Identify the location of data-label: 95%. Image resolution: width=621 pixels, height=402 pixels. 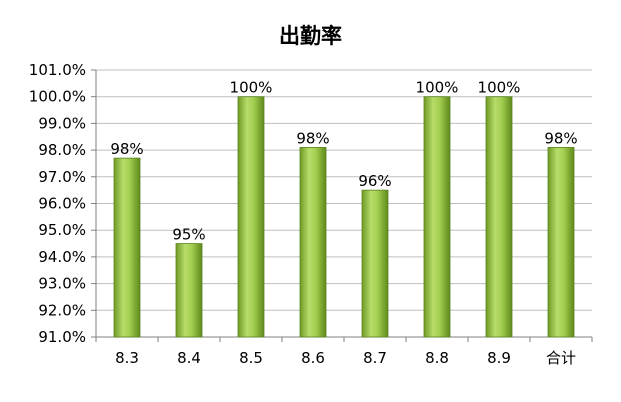
(188, 235).